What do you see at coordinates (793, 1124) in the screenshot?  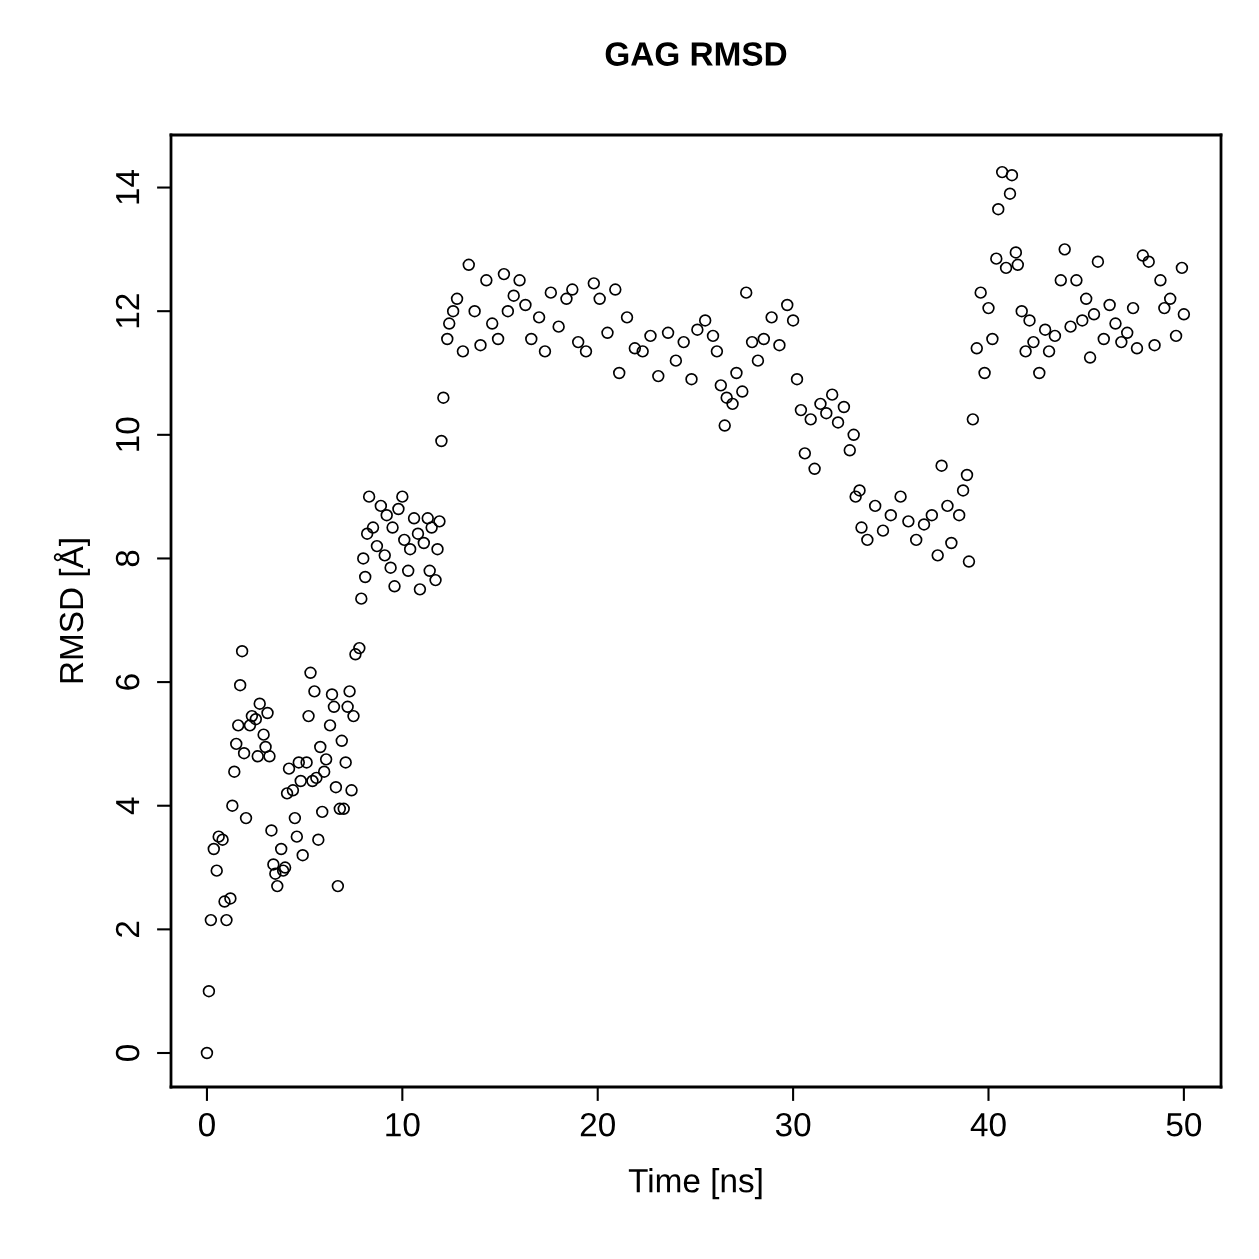 I see `x-tick-label: 30` at bounding box center [793, 1124].